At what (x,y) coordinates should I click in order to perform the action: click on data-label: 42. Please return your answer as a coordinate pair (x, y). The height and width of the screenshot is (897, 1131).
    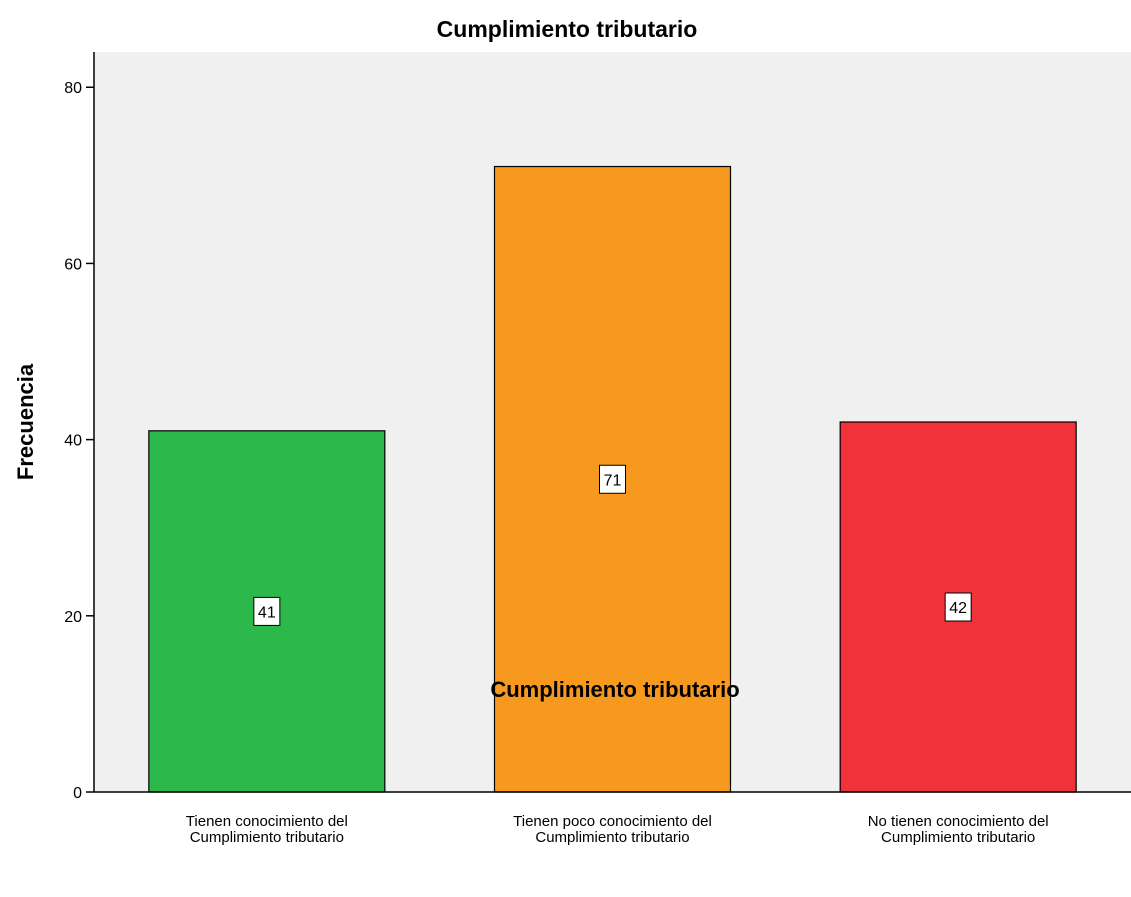
    Looking at the image, I should click on (958, 608).